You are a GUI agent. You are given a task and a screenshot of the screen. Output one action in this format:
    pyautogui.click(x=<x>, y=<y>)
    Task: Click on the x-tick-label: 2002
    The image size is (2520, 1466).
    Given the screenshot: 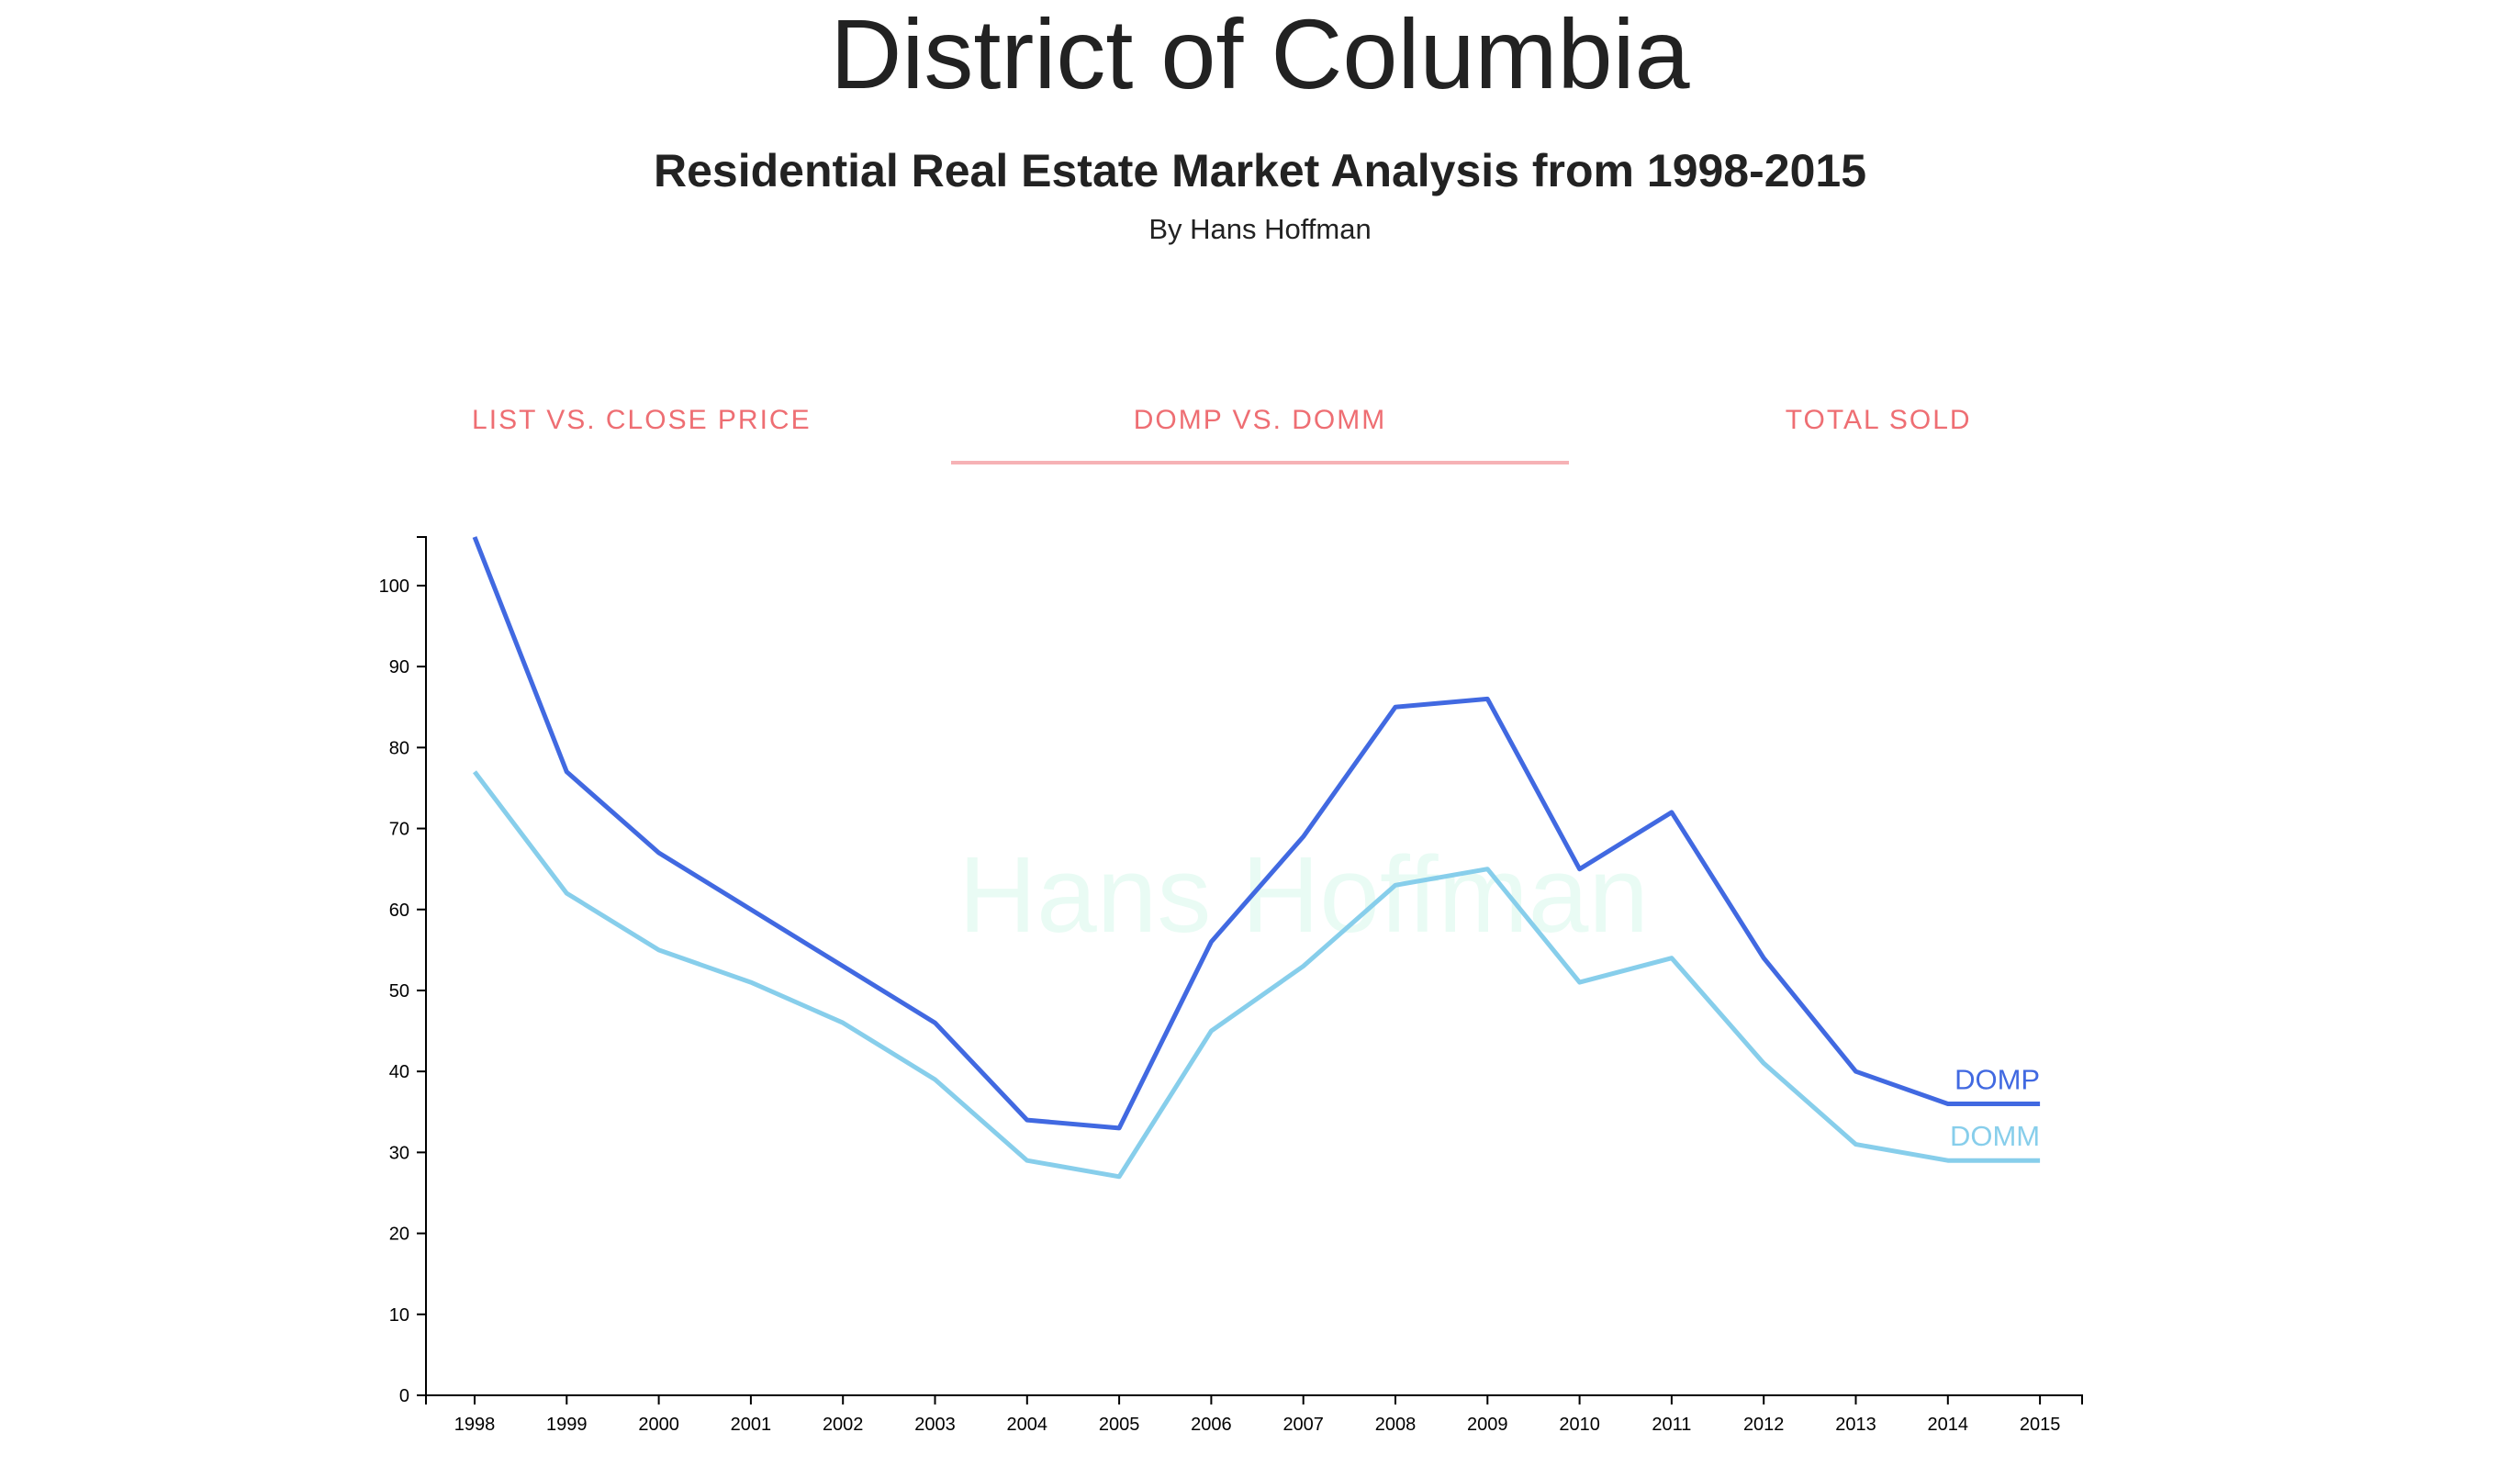 What is the action you would take?
    pyautogui.click(x=843, y=1425)
    